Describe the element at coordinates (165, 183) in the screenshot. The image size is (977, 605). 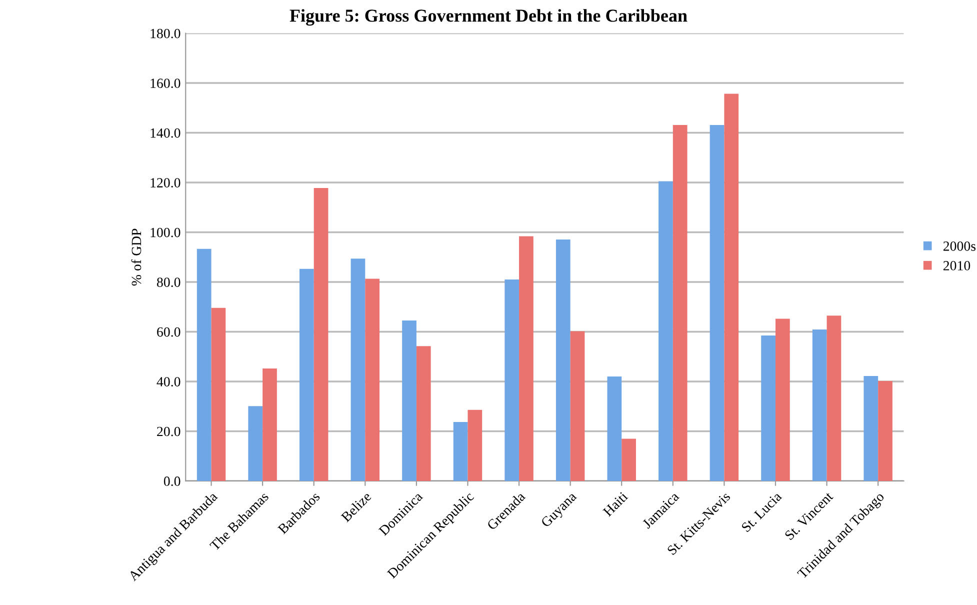
I see `y-tick-label: 120.0` at that location.